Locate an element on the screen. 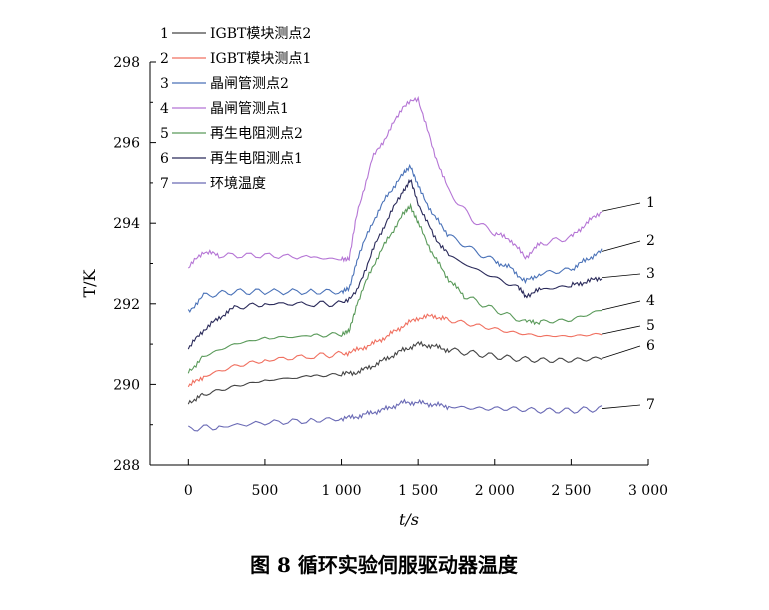  end-label-3: 3 is located at coordinates (650, 274).